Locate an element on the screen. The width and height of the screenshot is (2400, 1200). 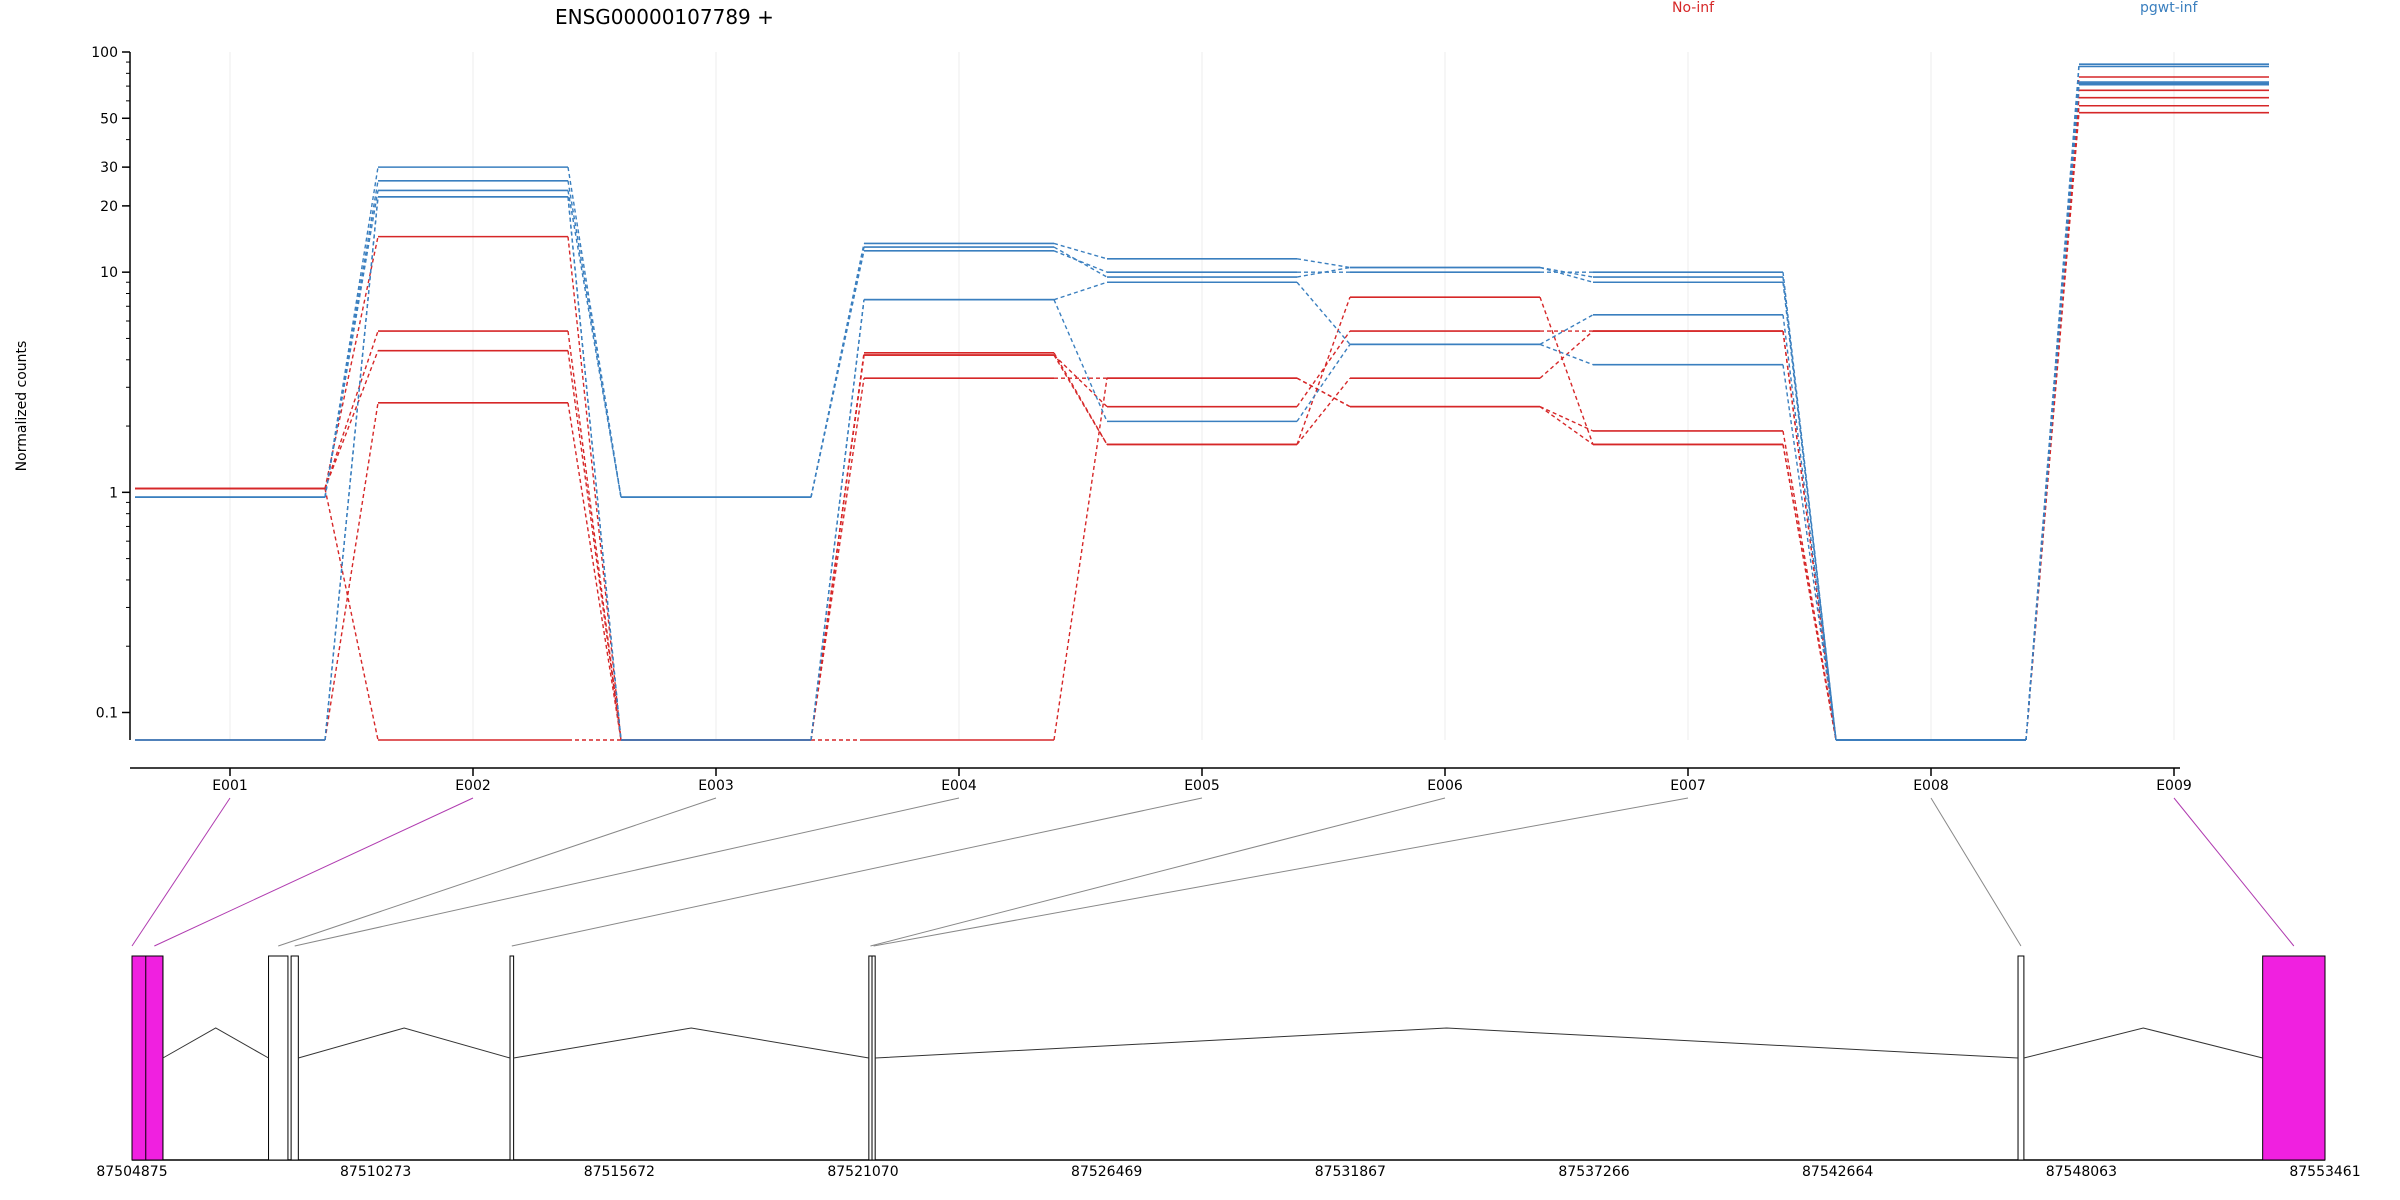
y-tick-label-4: 10 is located at coordinates (109, 273).